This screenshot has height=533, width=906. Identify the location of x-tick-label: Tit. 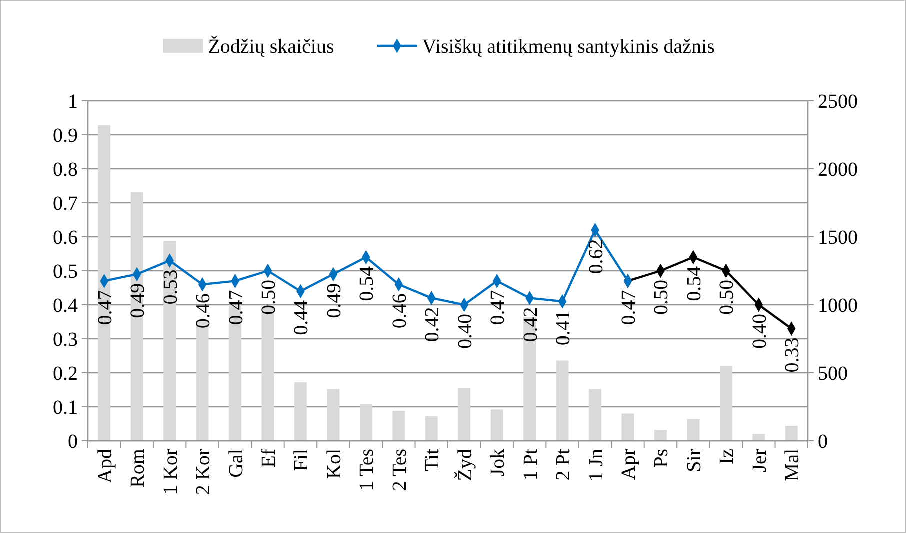
(433, 460).